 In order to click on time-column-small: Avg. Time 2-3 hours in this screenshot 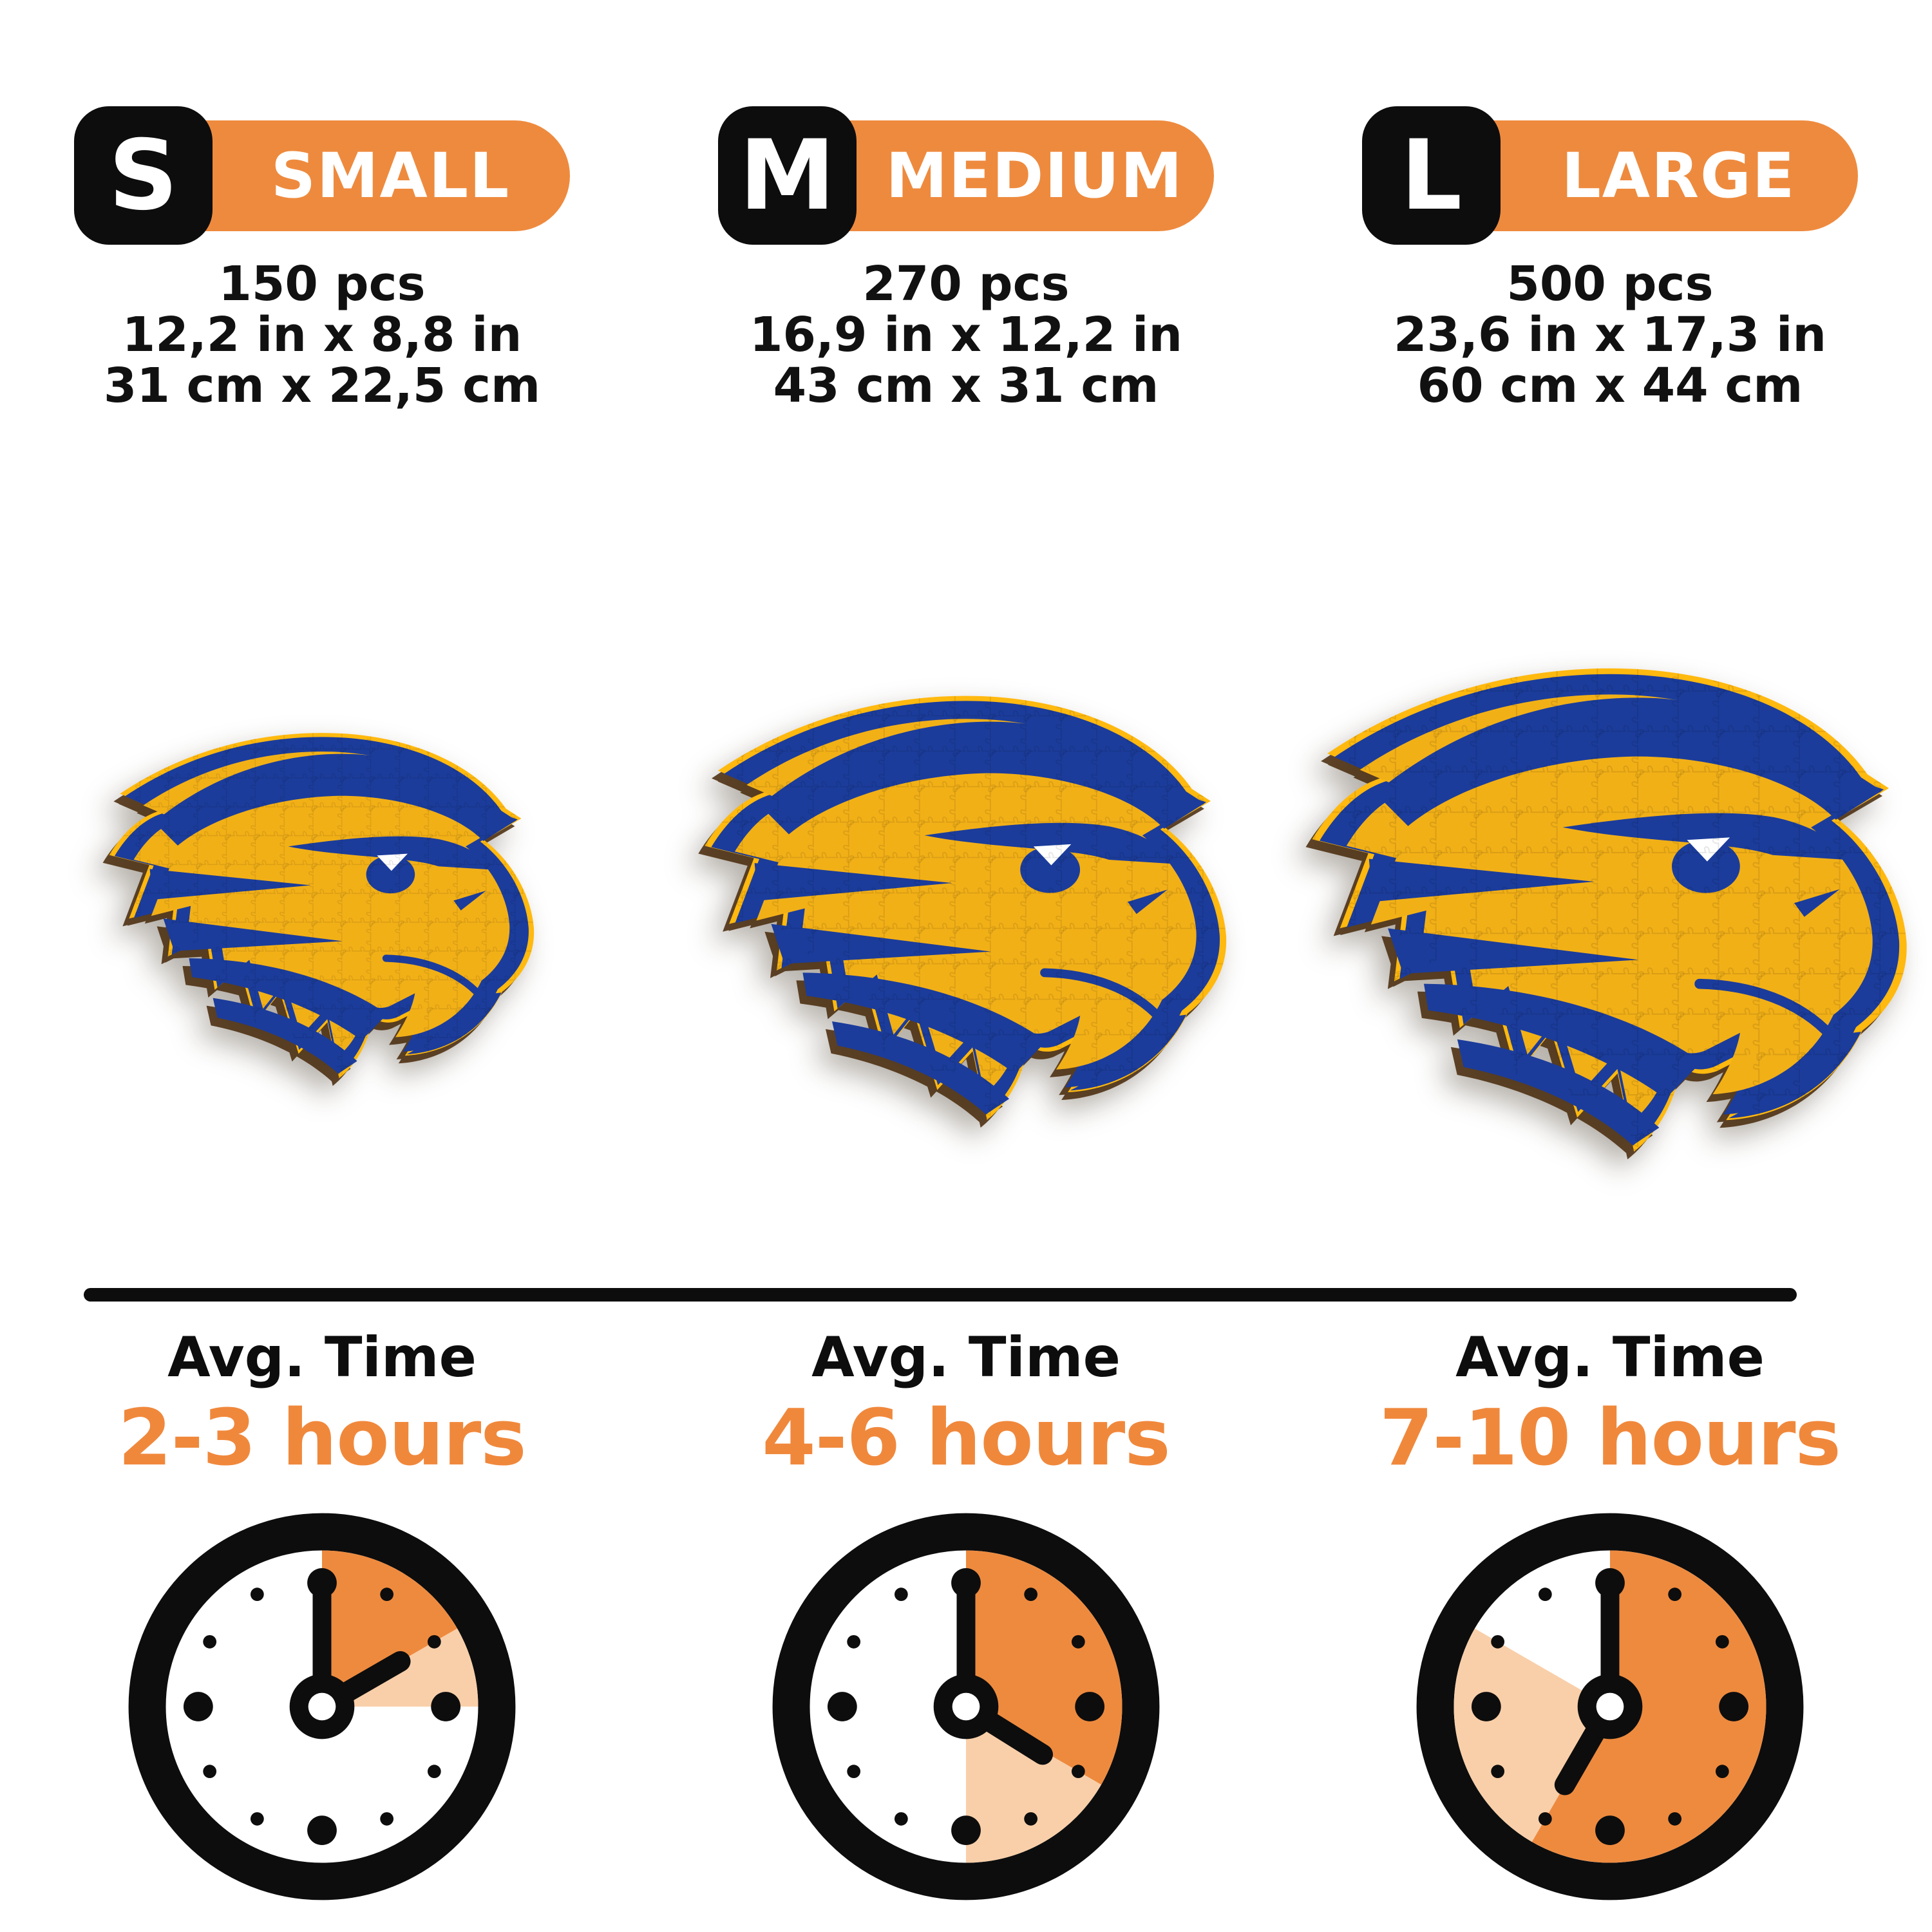, I will do `click(322, 1614)`.